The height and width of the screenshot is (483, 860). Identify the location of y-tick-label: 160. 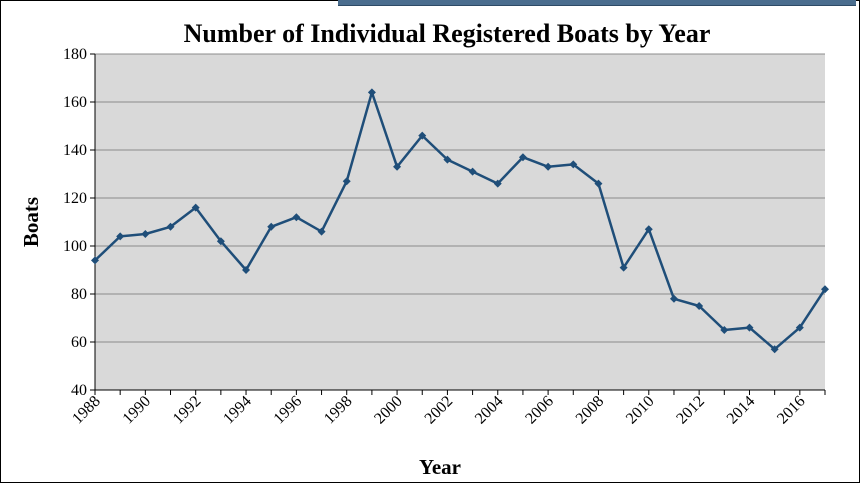
(75, 102).